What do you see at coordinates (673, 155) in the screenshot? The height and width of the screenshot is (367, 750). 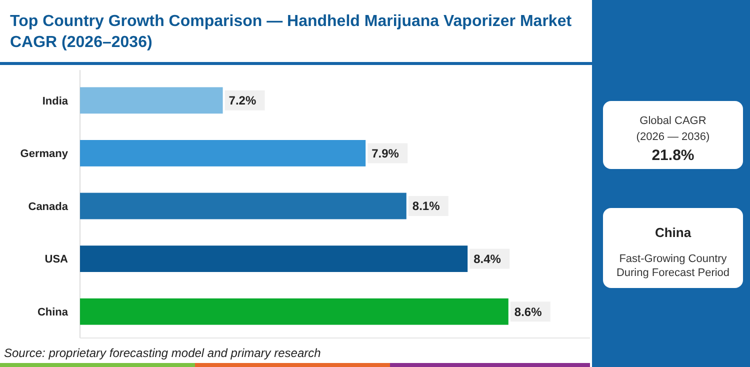 I see `text: 21.8%` at bounding box center [673, 155].